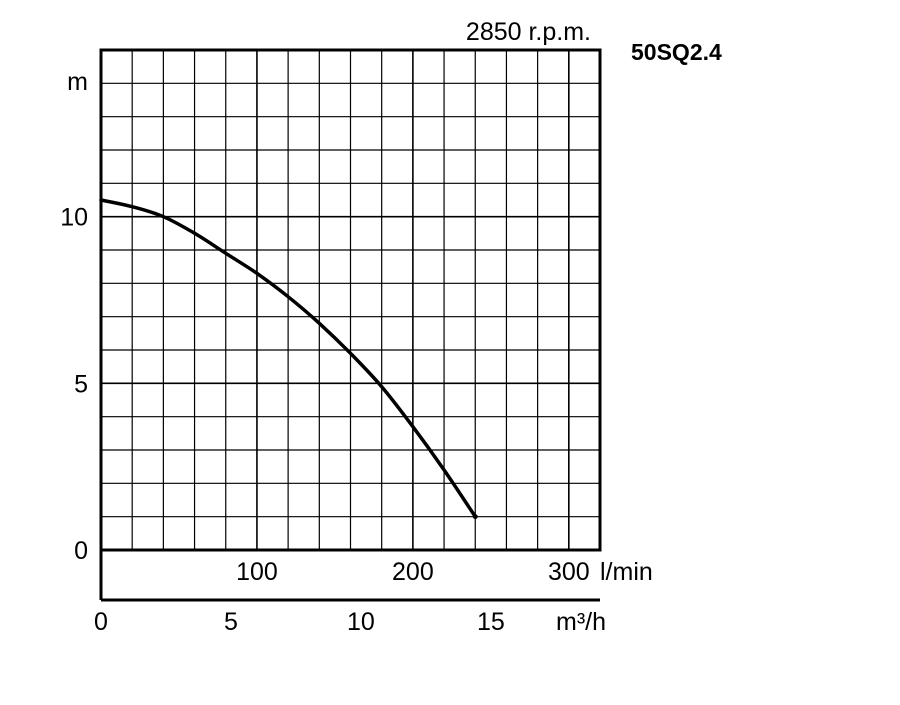 Image resolution: width=900 pixels, height=705 pixels. Describe the element at coordinates (77, 82) in the screenshot. I see `y-axis-label: m` at that location.